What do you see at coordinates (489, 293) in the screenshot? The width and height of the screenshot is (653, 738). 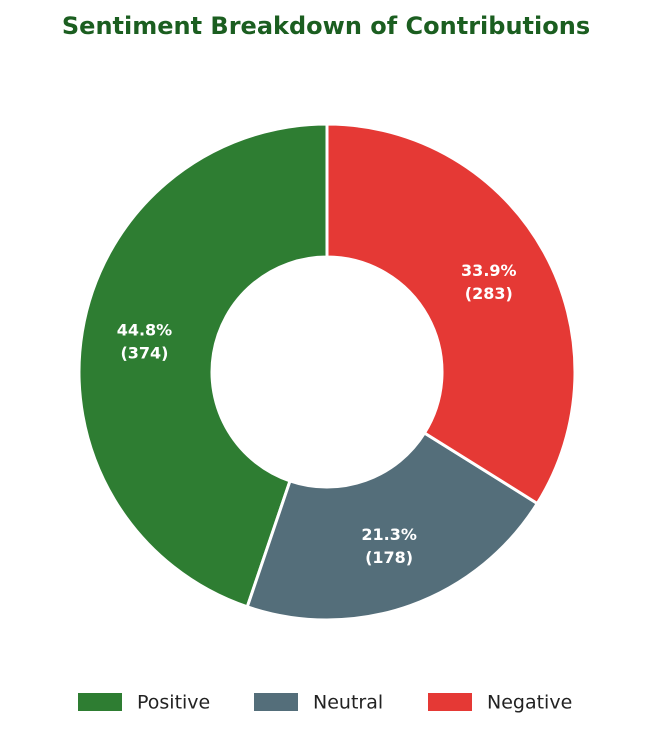 I see `value-label: (283)` at bounding box center [489, 293].